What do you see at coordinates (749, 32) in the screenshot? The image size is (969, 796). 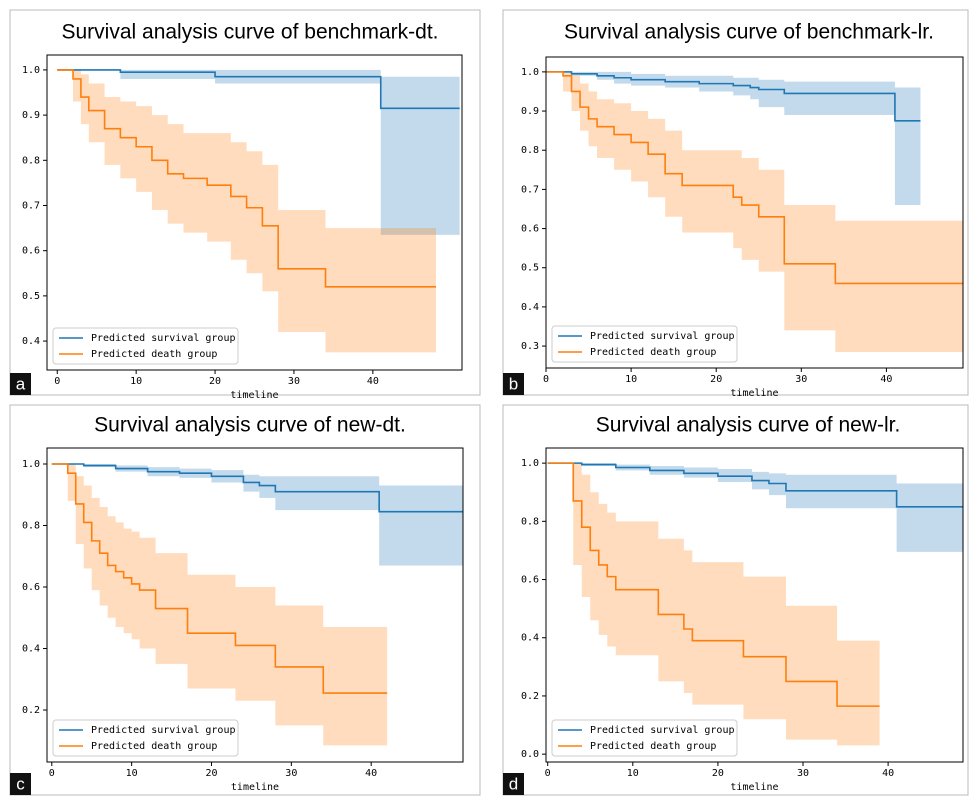 I see `chart-title: Survival analysis curve of benchmark-lr.` at bounding box center [749, 32].